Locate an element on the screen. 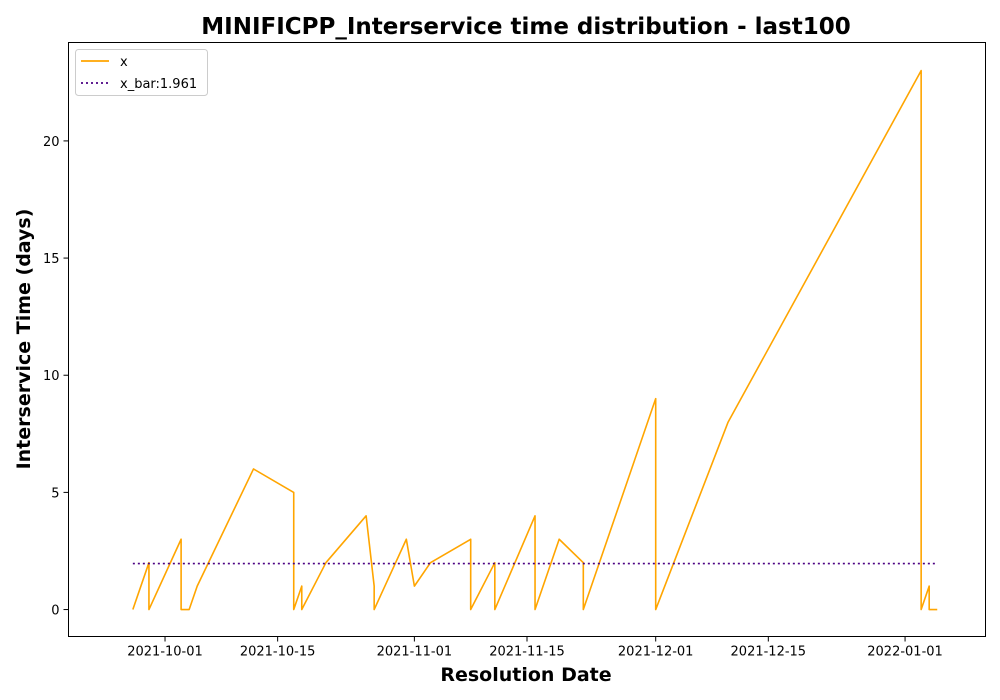  x-tick-label: 2021-10-01 is located at coordinates (165, 652).